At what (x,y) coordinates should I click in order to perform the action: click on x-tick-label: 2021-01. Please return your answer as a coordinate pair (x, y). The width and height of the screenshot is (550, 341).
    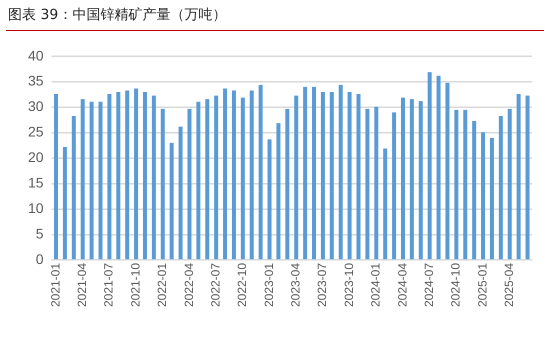
    Looking at the image, I should click on (55, 285).